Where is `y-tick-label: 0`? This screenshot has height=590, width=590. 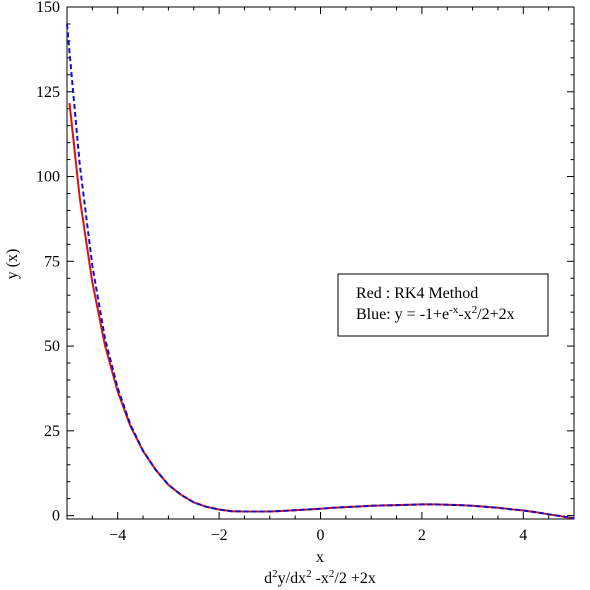
y-tick-label: 0 is located at coordinates (56, 516).